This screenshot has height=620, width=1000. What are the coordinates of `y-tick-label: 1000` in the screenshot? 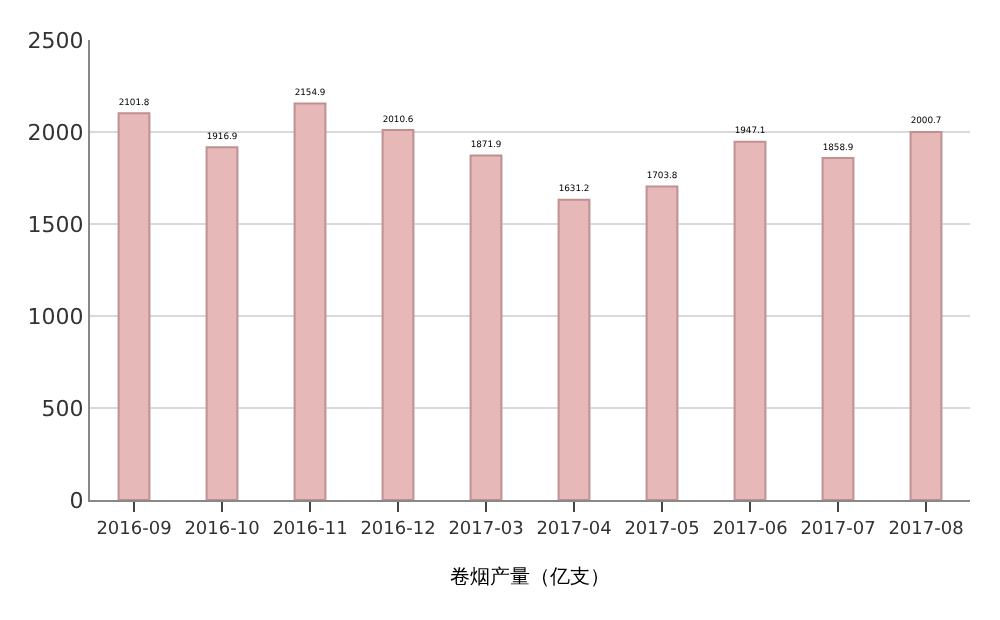 It's located at (55, 316).